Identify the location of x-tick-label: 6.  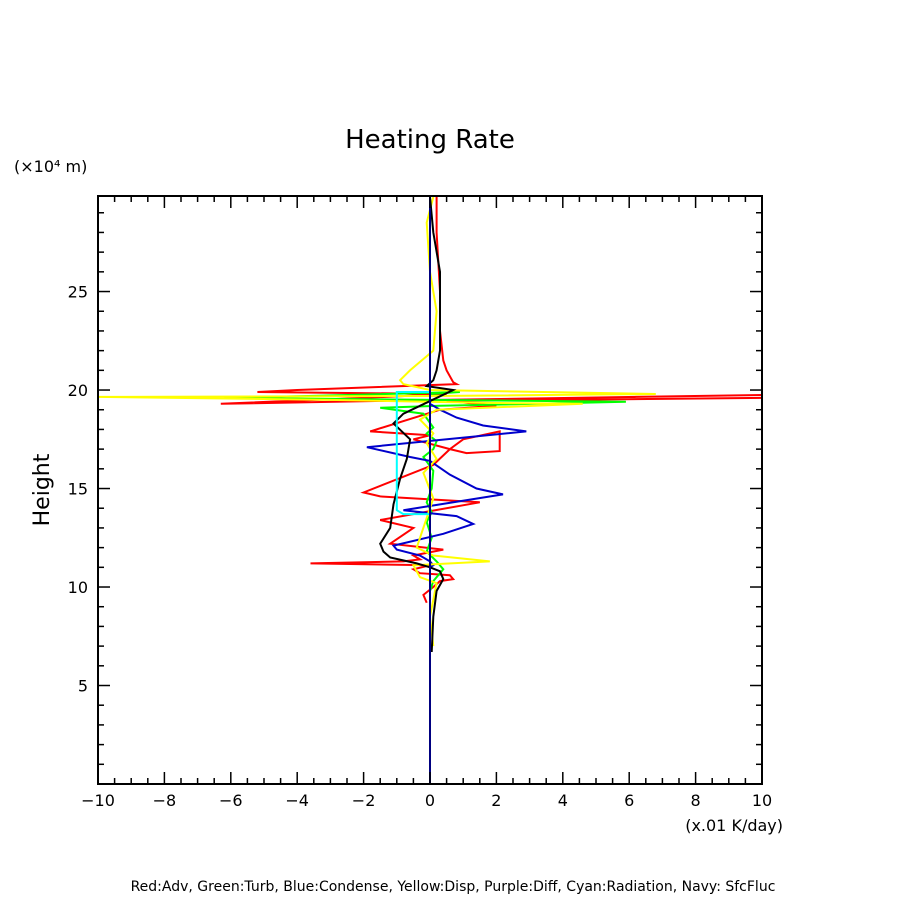
(629, 800).